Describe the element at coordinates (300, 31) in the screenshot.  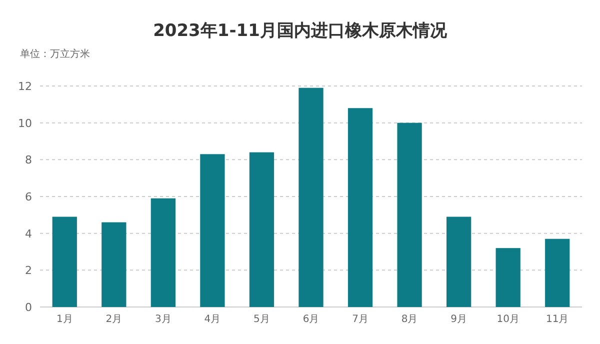
I see `chart-title: 2023年1-11月国内进口橡木原木情况` at that location.